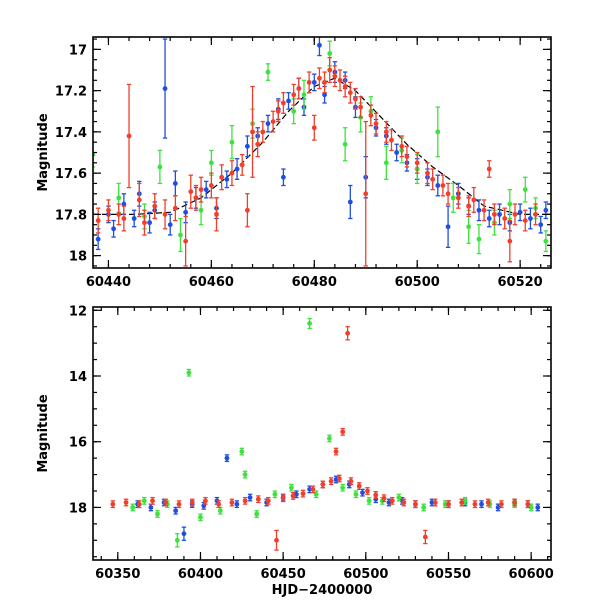  What do you see at coordinates (322, 590) in the screenshot?
I see `x-axis-label: HJD−2400000` at bounding box center [322, 590].